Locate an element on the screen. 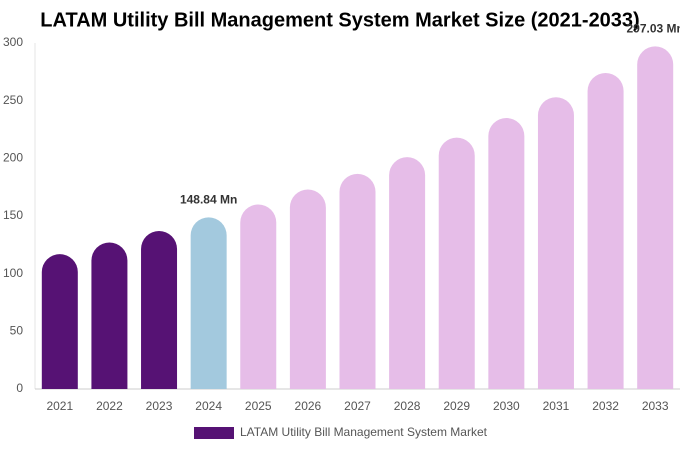  y-tick-label: 300 is located at coordinates (13, 42).